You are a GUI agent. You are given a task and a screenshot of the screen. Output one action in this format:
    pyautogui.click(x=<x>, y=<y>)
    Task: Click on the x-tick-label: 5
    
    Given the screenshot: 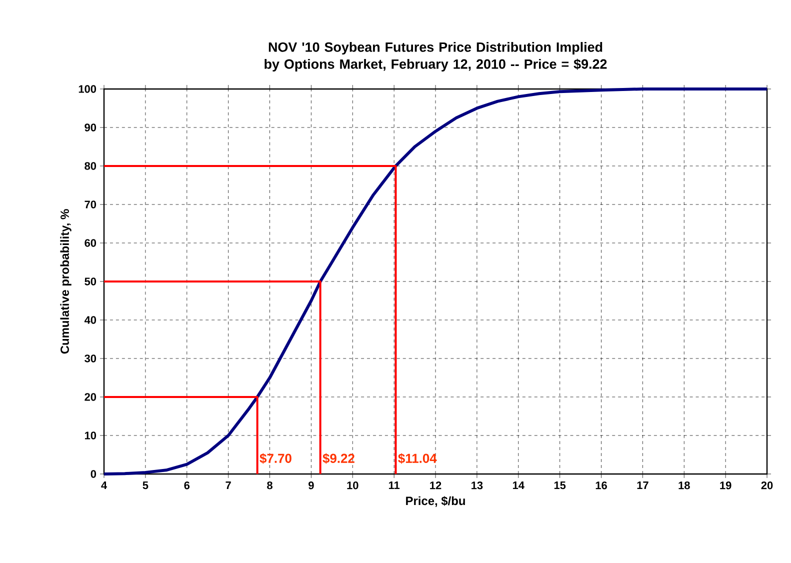 What is the action you would take?
    pyautogui.click(x=145, y=486)
    